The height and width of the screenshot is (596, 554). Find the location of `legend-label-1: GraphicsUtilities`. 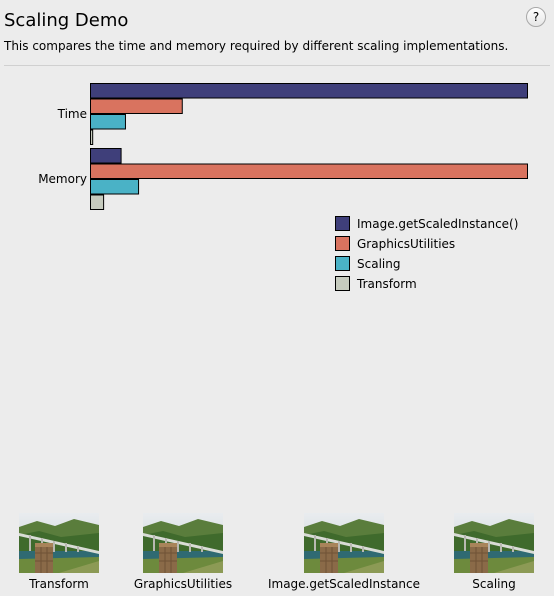

legend-label-1: GraphicsUtilities is located at coordinates (406, 244).